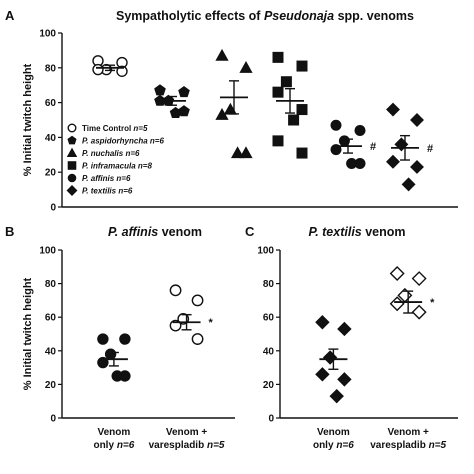 The height and width of the screenshot is (474, 474). I want to click on legend-entry: P. nuchalis n=6, so click(111, 153).